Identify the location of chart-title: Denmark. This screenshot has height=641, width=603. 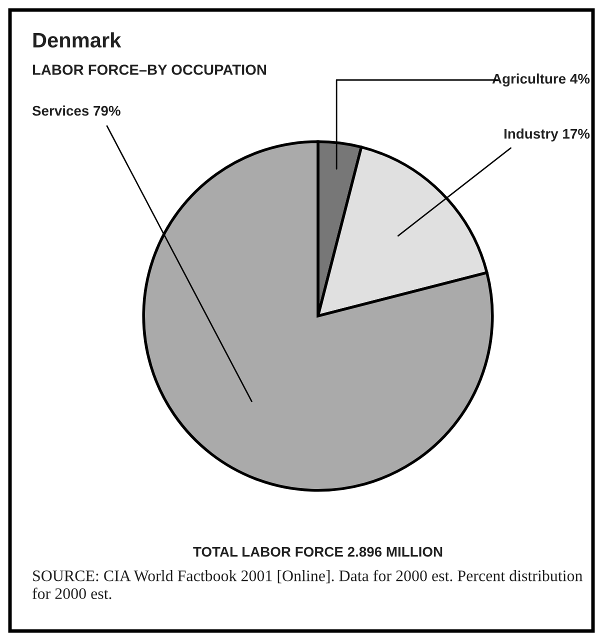
(77, 40).